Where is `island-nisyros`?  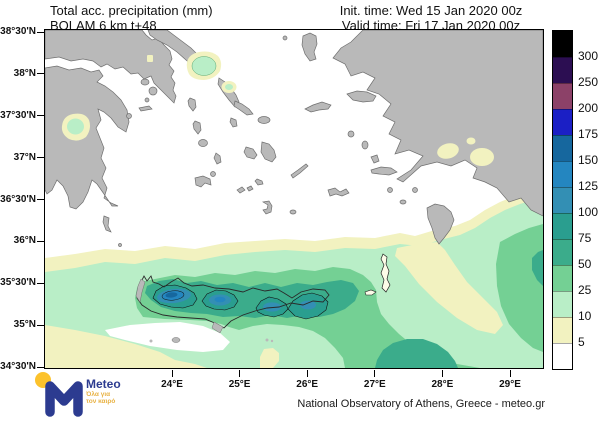 island-nisyros is located at coordinates (390, 190).